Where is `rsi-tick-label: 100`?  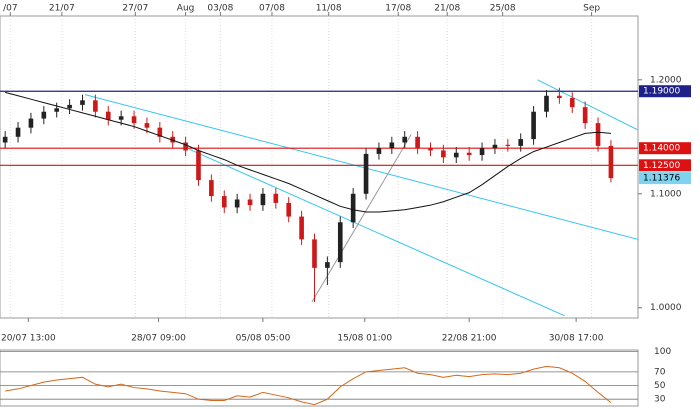
rsi-tick-label: 100 is located at coordinates (662, 352).